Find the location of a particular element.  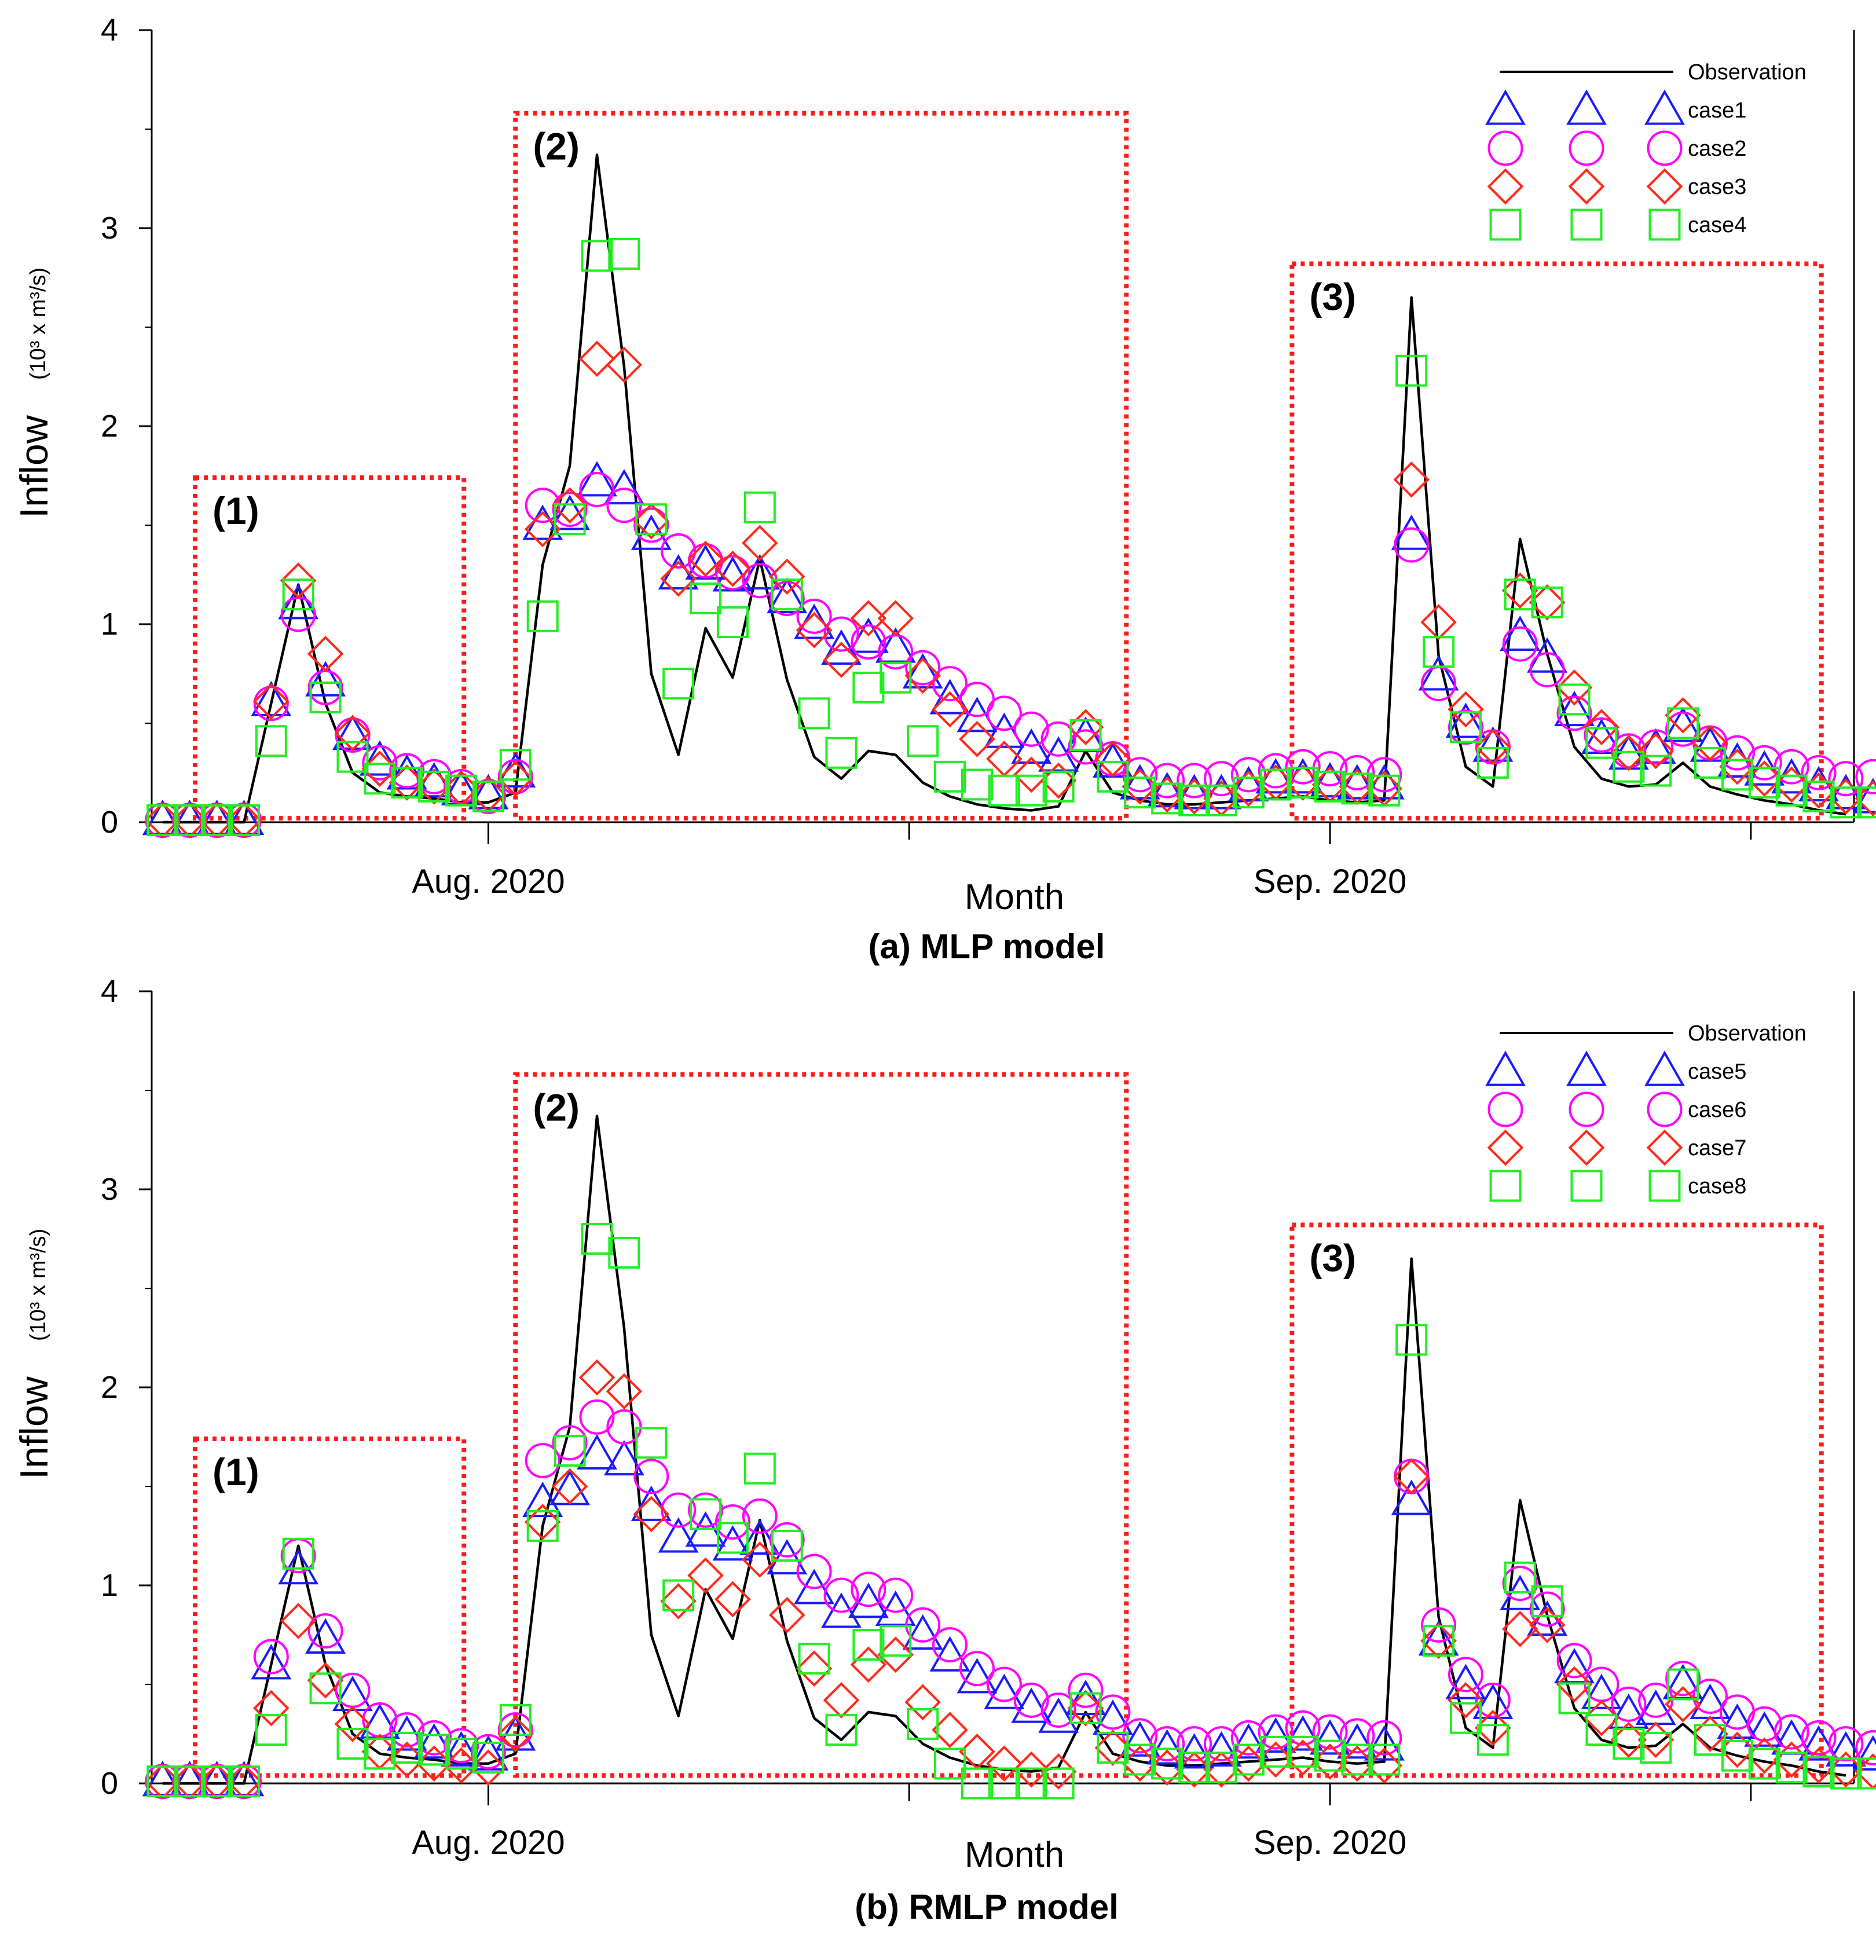

legend-case6-marker is located at coordinates (1665, 1109).